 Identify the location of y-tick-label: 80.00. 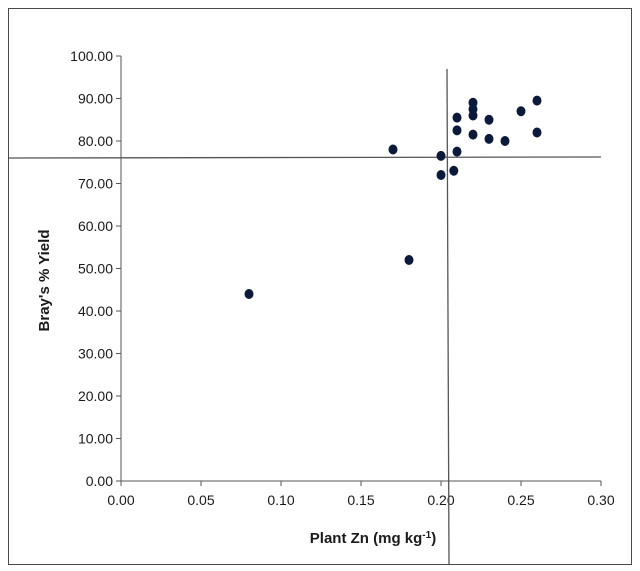
(95, 141).